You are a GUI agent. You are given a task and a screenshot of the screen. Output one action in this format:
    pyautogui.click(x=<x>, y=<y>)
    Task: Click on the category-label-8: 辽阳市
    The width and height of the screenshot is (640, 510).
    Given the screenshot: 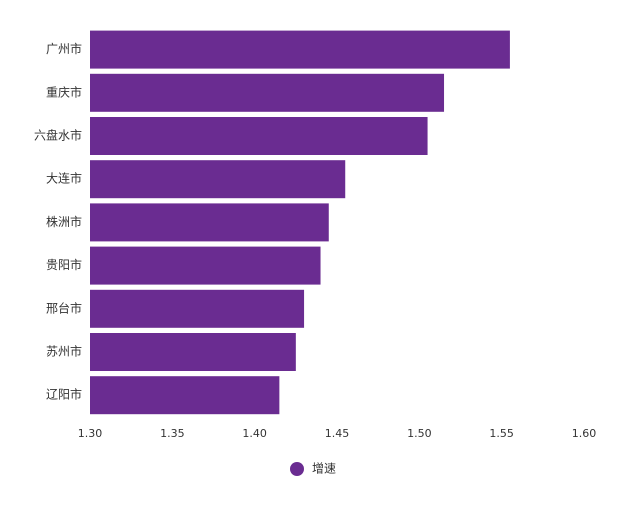 What is the action you would take?
    pyautogui.click(x=64, y=394)
    